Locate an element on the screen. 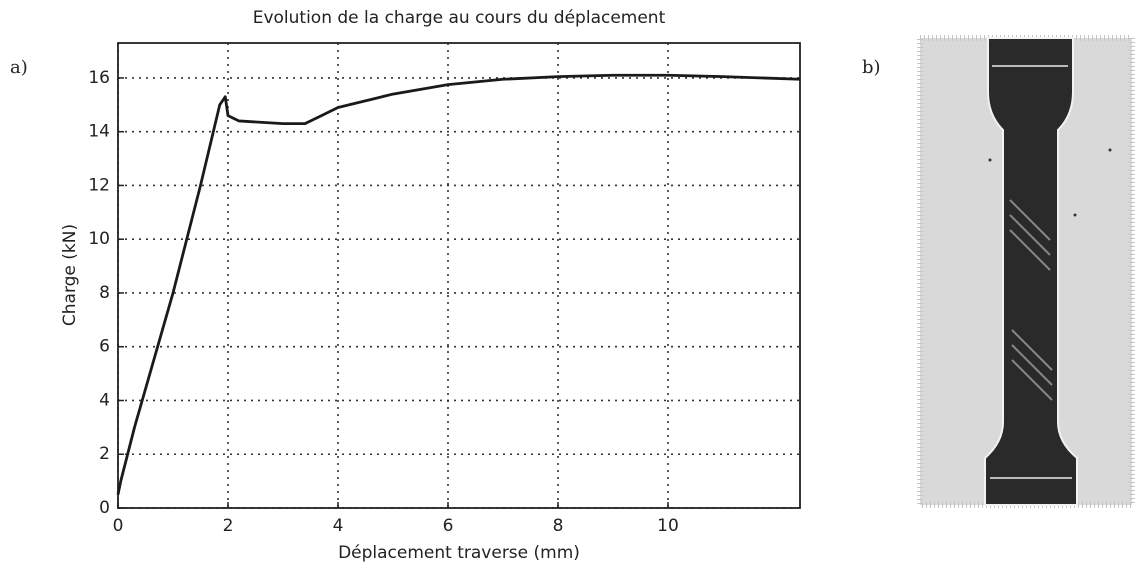 The image size is (1138, 571). y-tick-label: 2 is located at coordinates (104, 454).